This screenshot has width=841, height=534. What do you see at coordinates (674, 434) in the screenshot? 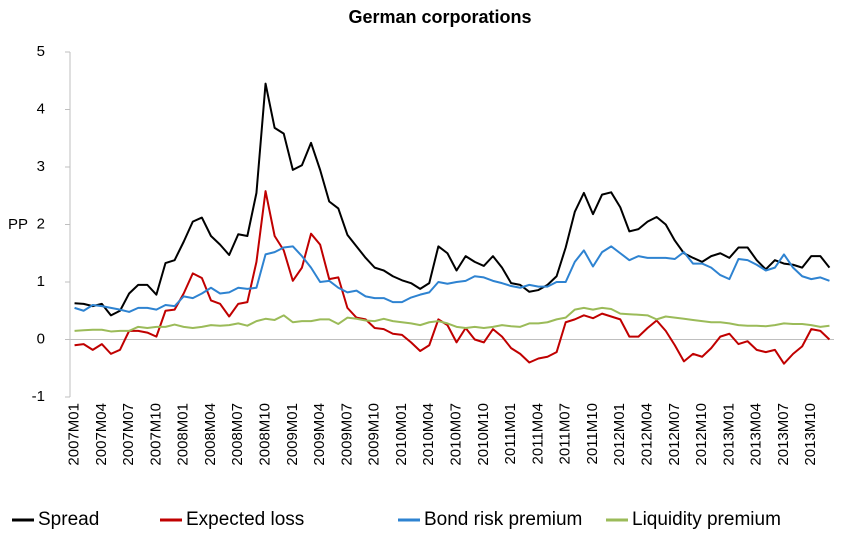
I see `x-tick-label: 2012M07` at bounding box center [674, 434].